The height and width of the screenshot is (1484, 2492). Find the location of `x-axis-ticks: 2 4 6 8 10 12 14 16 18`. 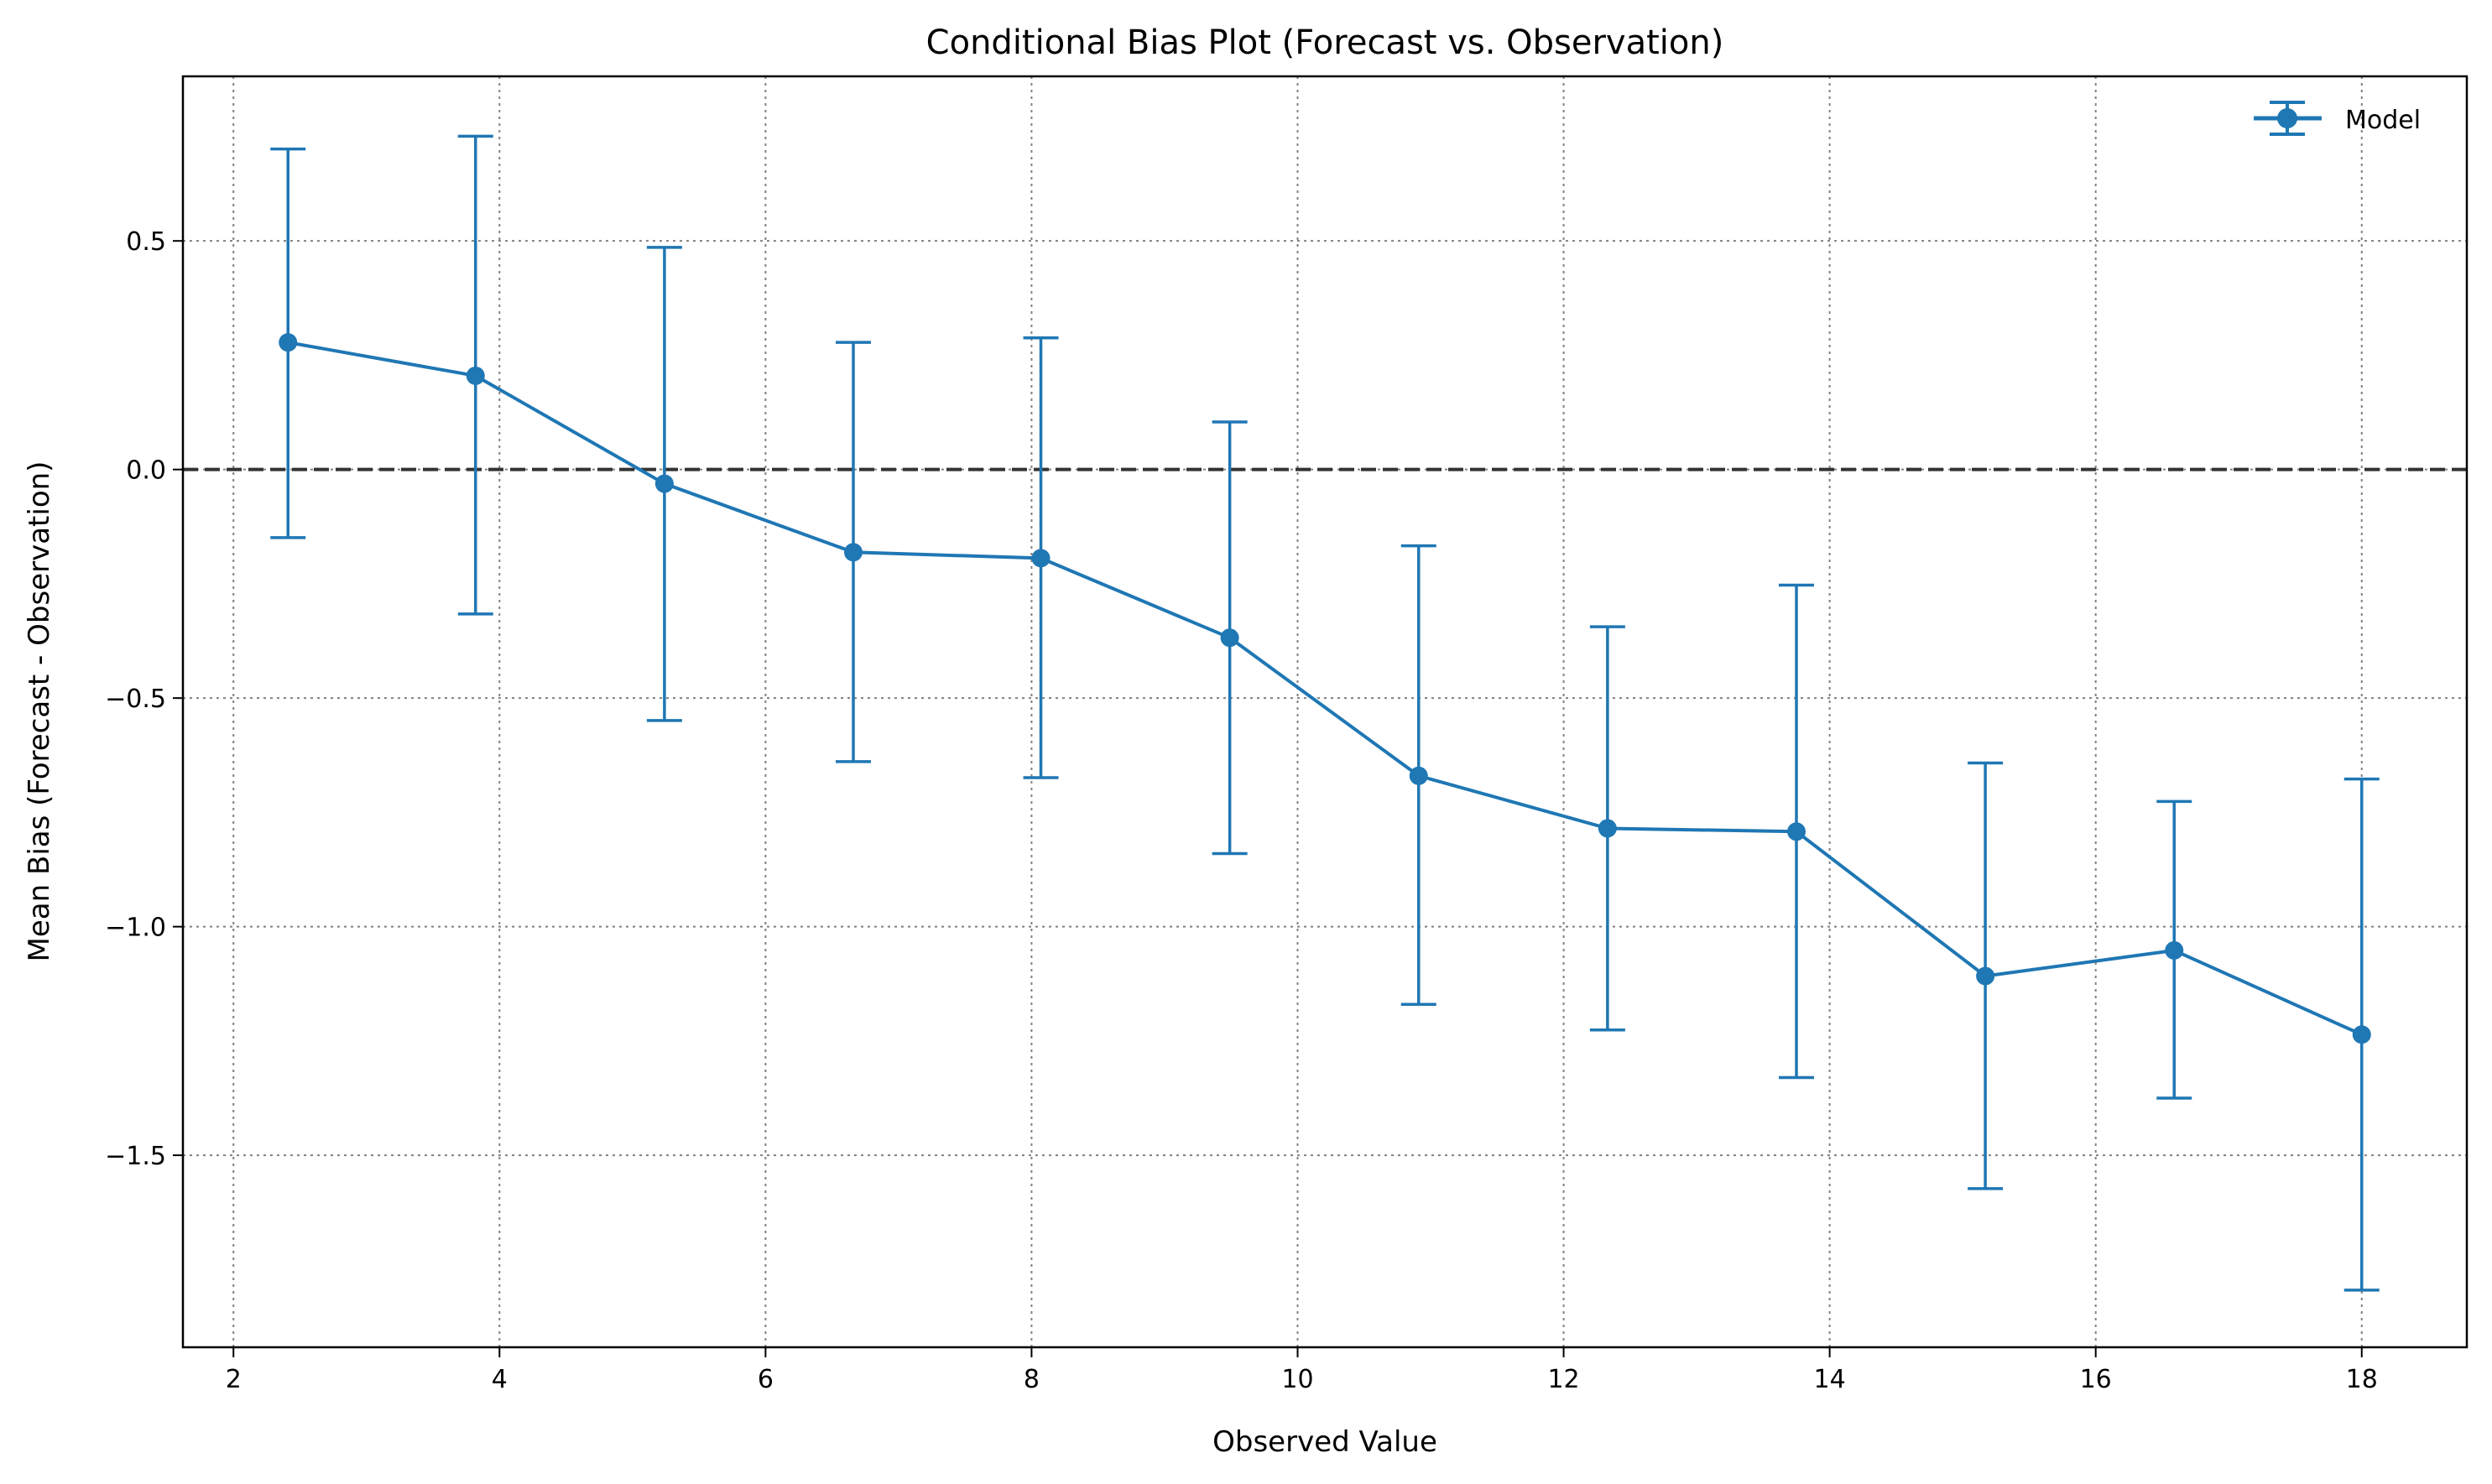

x-axis-ticks: 2 4 6 8 10 12 14 16 18 is located at coordinates (1302, 1370).